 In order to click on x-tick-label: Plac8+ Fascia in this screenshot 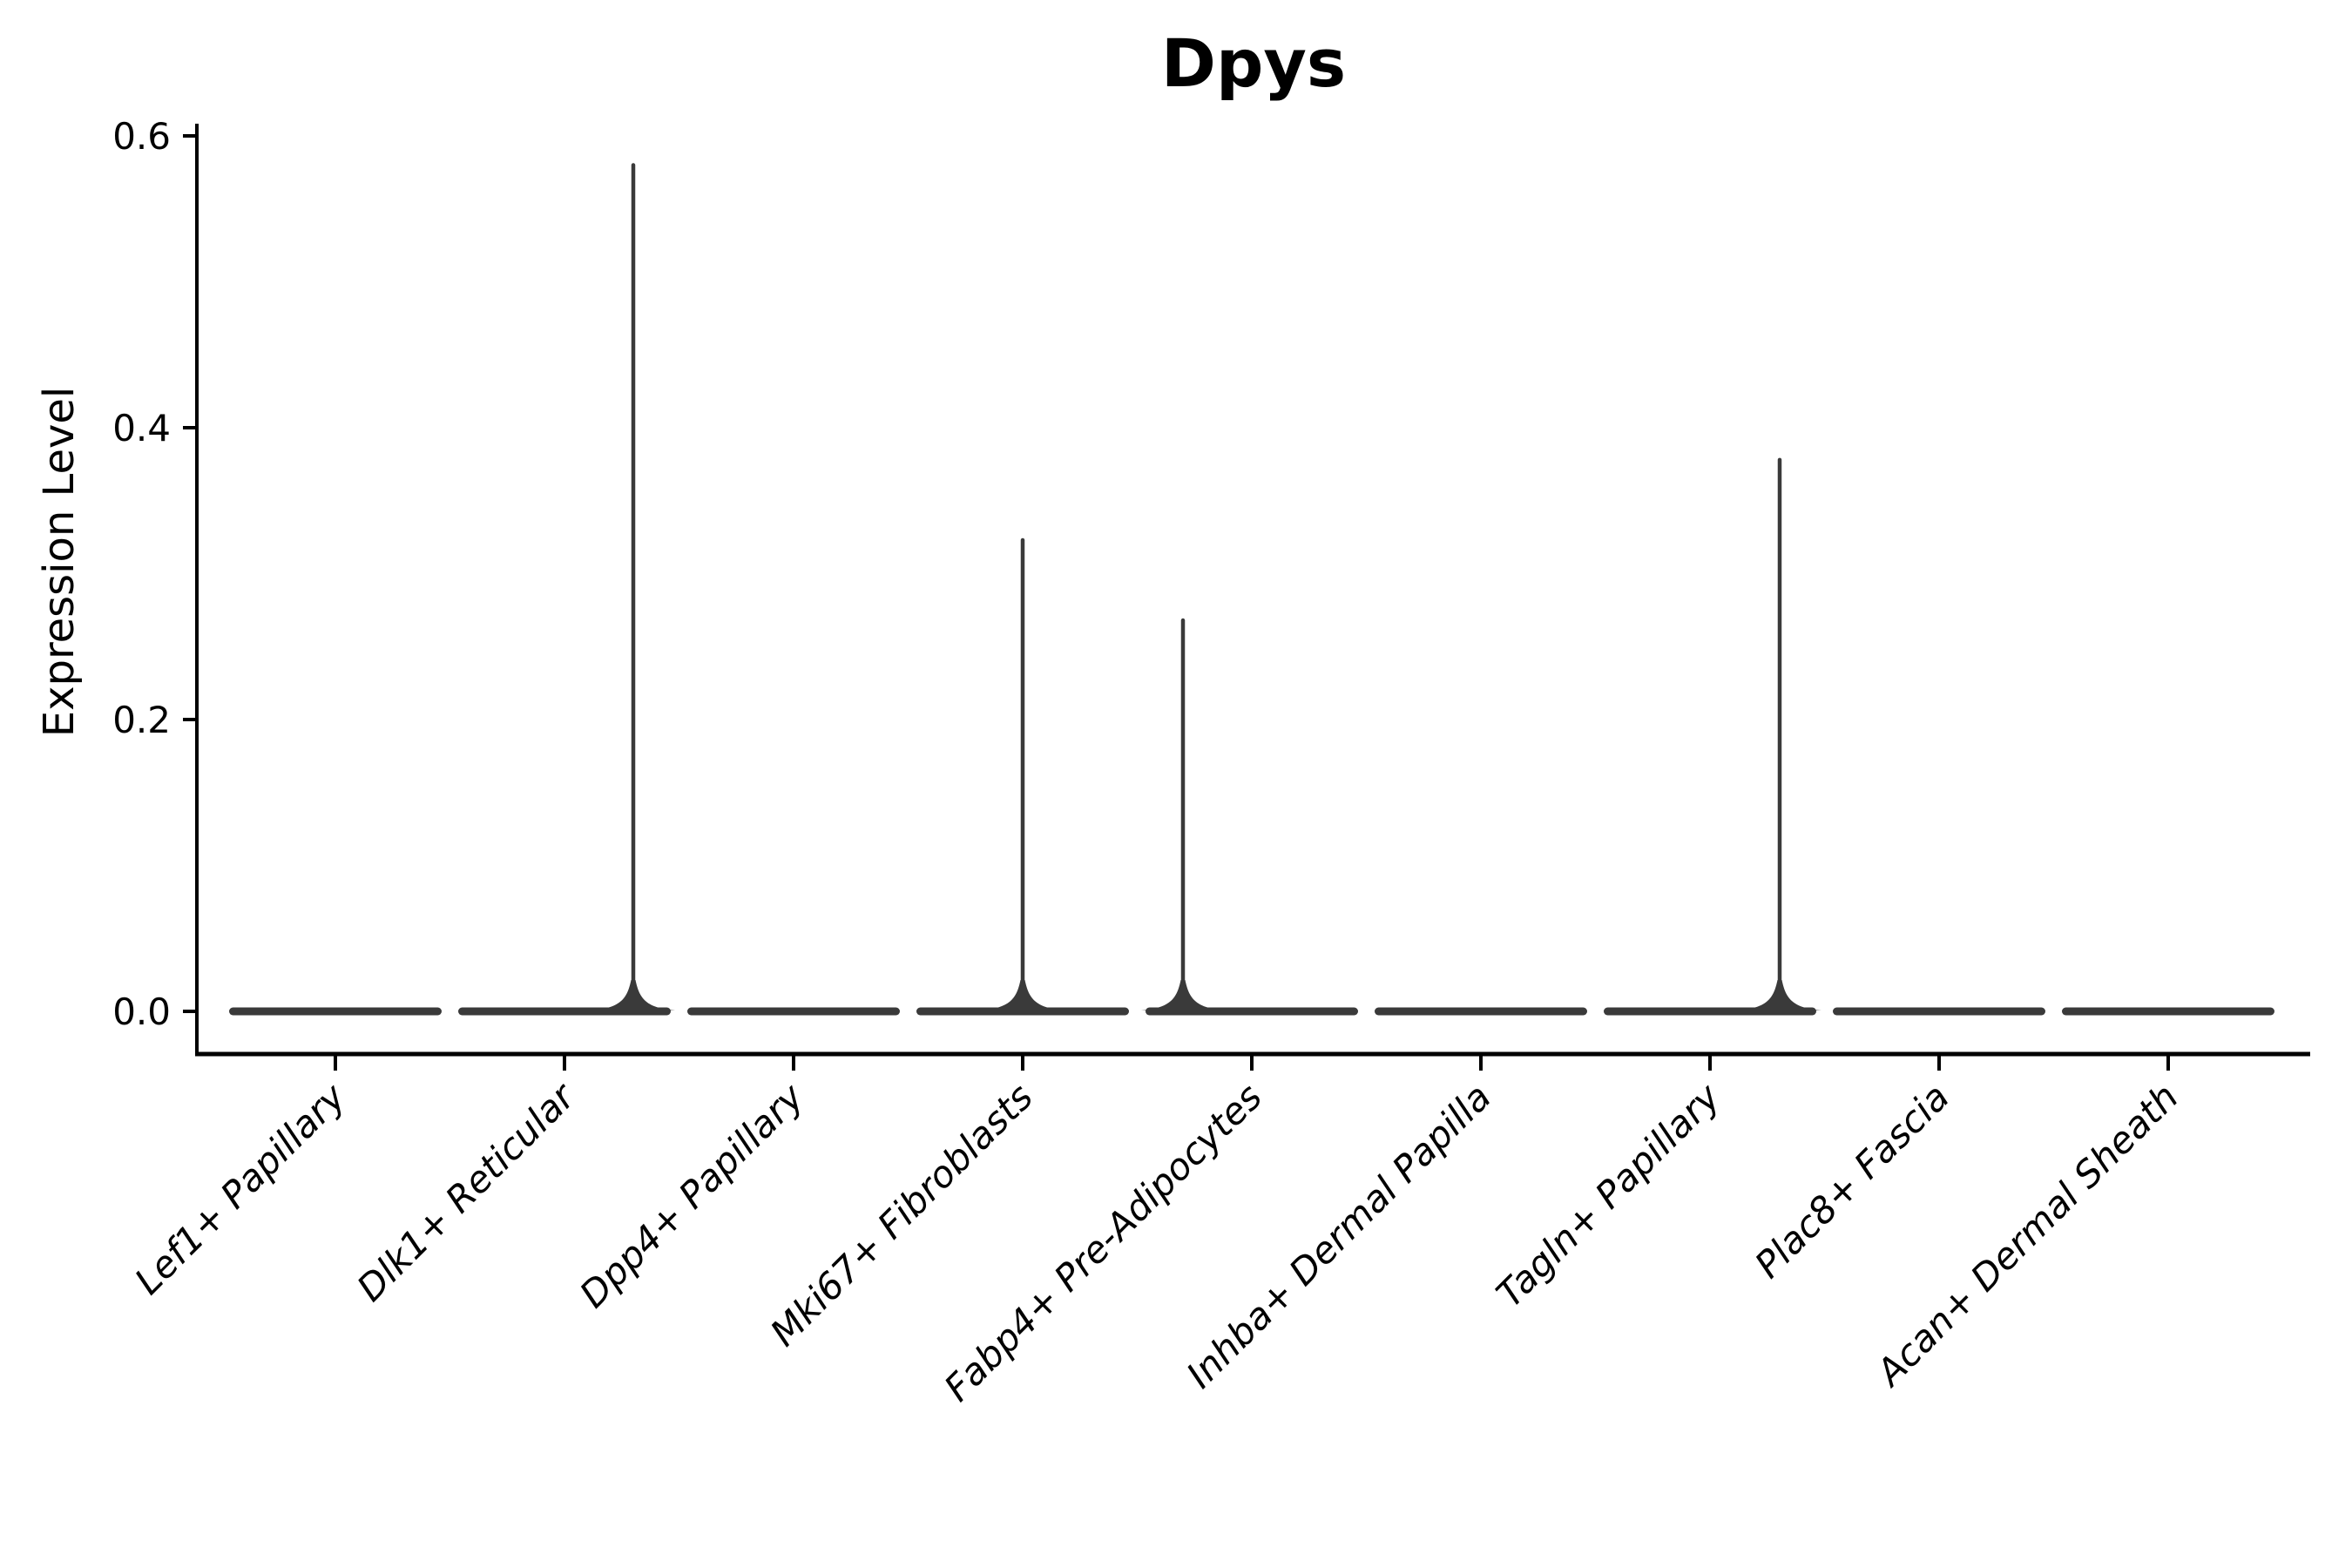, I will do `click(1852, 1181)`.